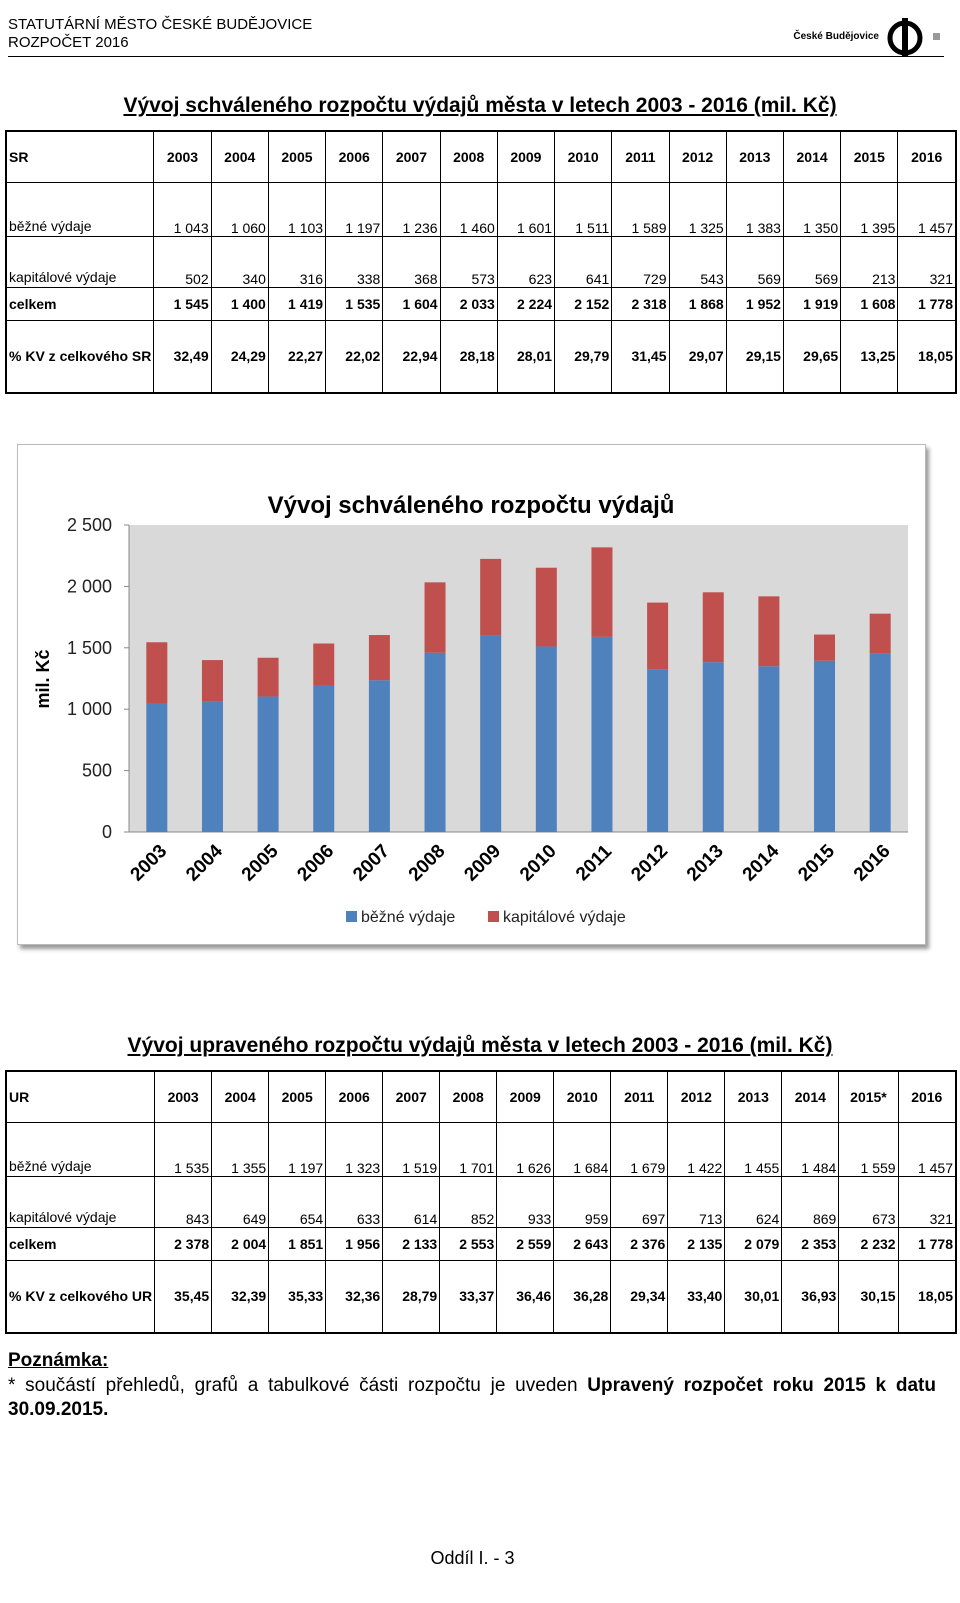  Describe the element at coordinates (89, 648) in the screenshot. I see `y-tick-label: 1 500` at that location.